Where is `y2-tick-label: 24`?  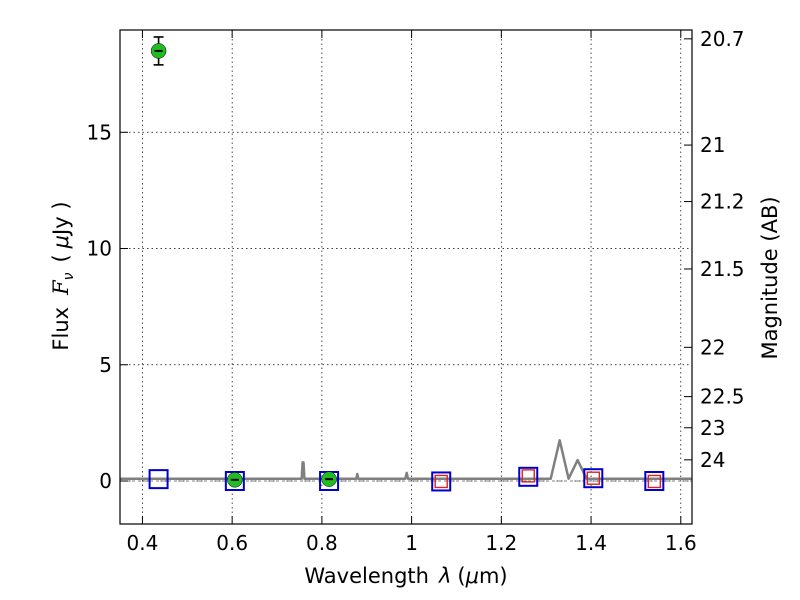 y2-tick-label: 24 is located at coordinates (712, 460).